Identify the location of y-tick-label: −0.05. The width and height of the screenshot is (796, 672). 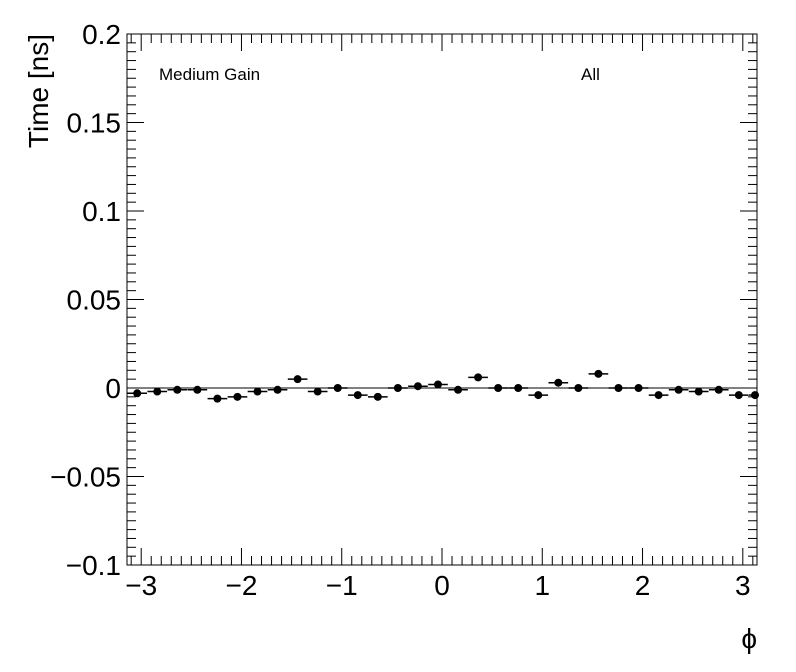
(85, 477).